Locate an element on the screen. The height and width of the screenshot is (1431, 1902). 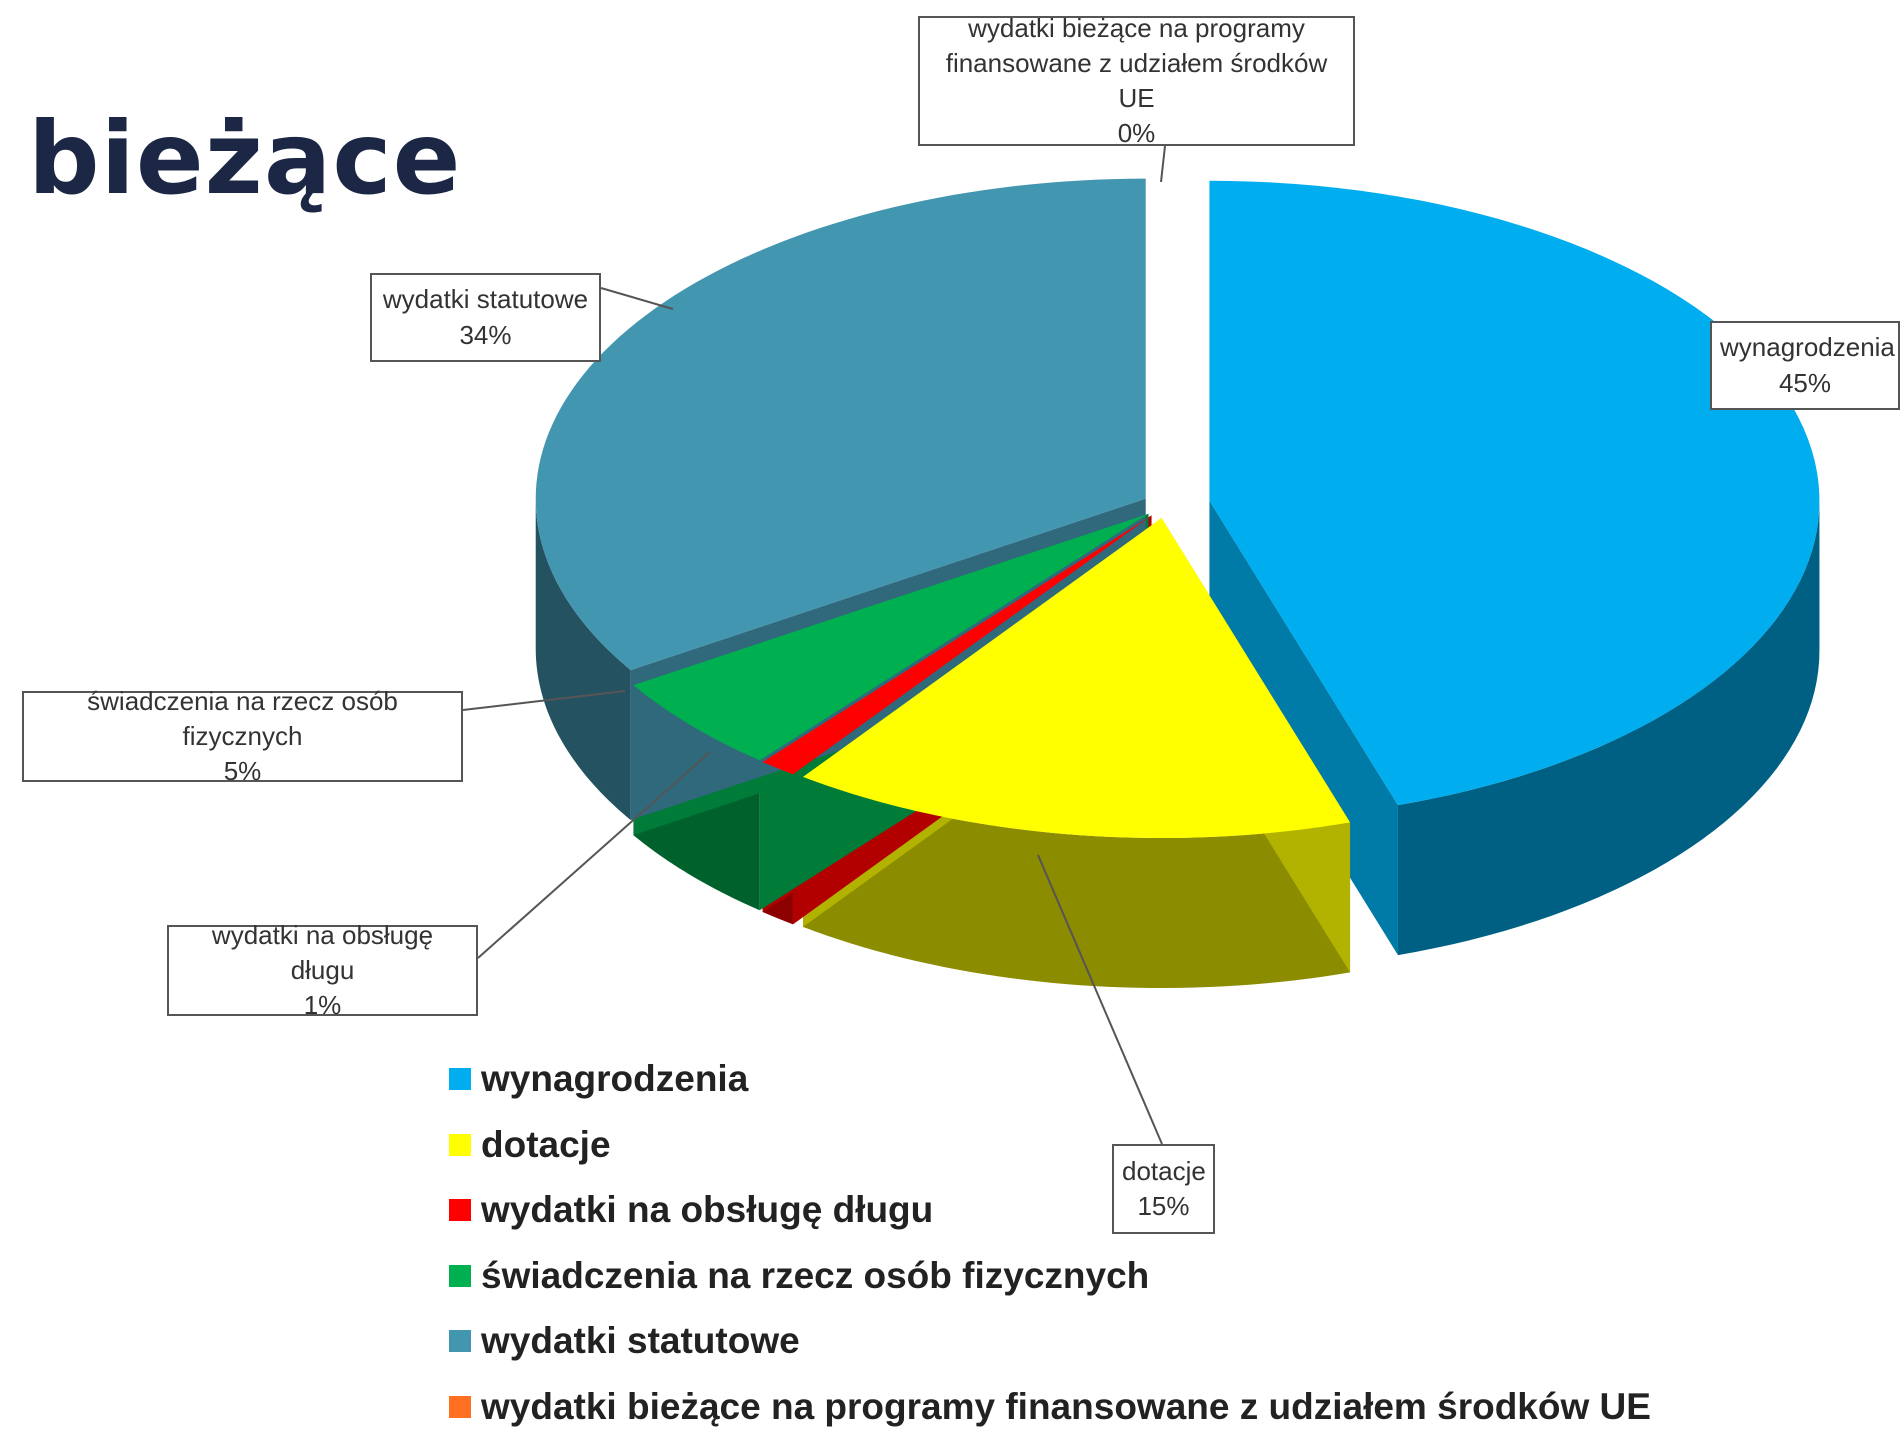
data-callout: wydatki statutowe 34% is located at coordinates (485, 317).